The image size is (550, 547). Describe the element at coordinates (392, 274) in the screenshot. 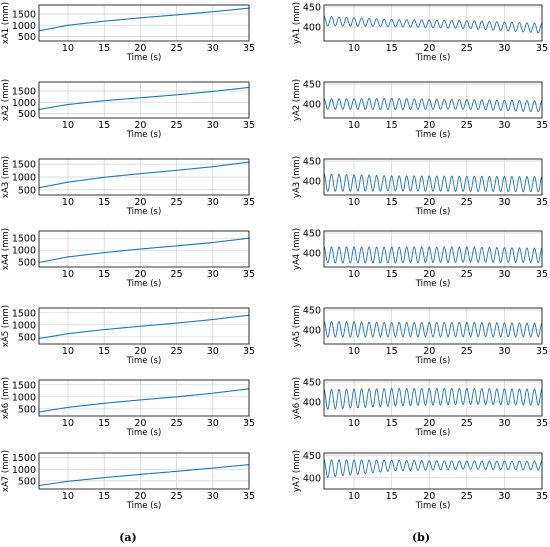

I see `chart-b4-xtick-label: 15` at that location.